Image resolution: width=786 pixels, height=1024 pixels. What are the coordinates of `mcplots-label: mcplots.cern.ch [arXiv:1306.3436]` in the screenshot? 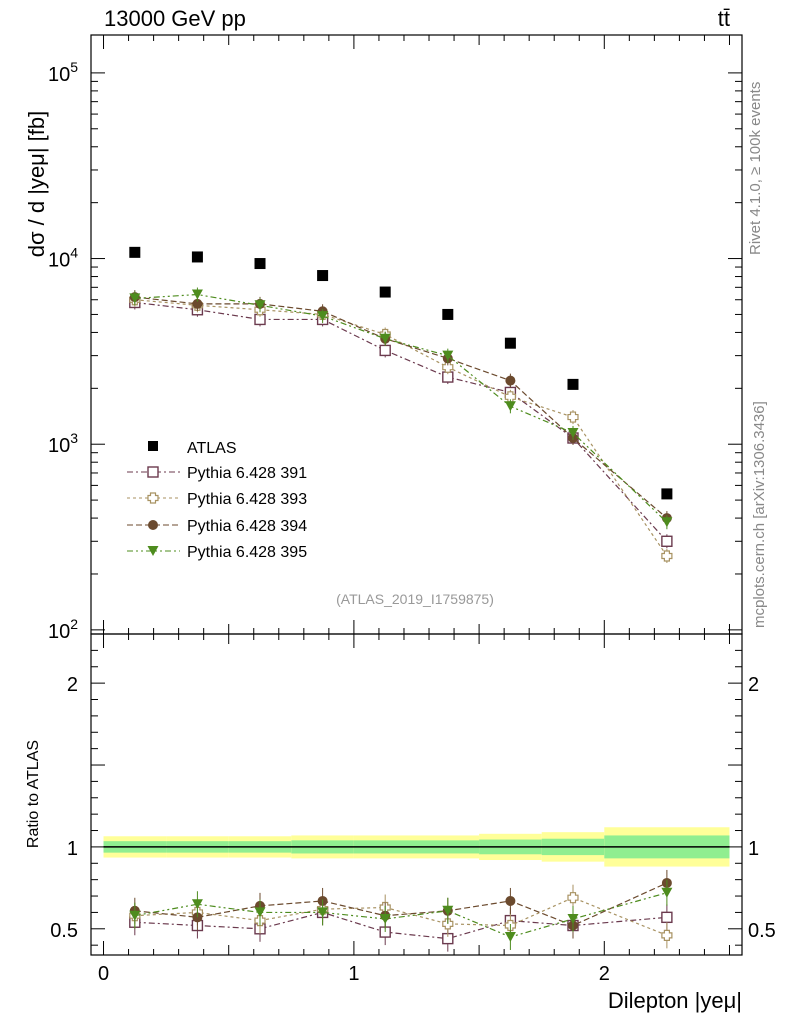 It's located at (759, 514).